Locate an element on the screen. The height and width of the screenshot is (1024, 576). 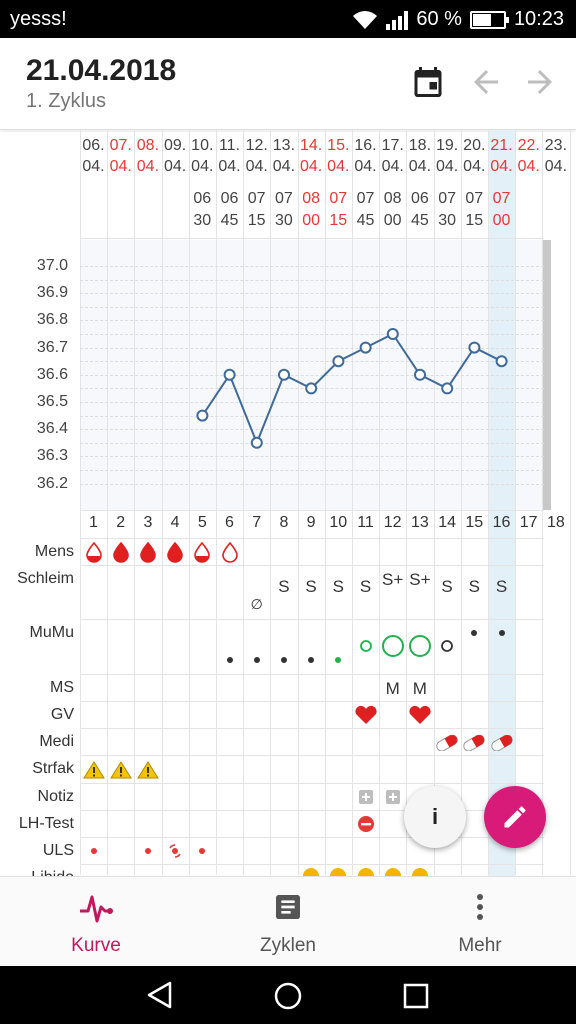
blood-drop-outline-icon is located at coordinates (230, 552).